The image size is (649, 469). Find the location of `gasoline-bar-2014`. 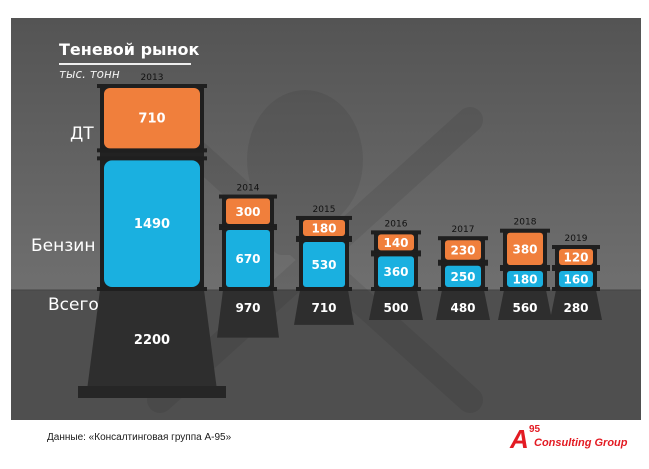

gasoline-bar-2014 is located at coordinates (248, 258).